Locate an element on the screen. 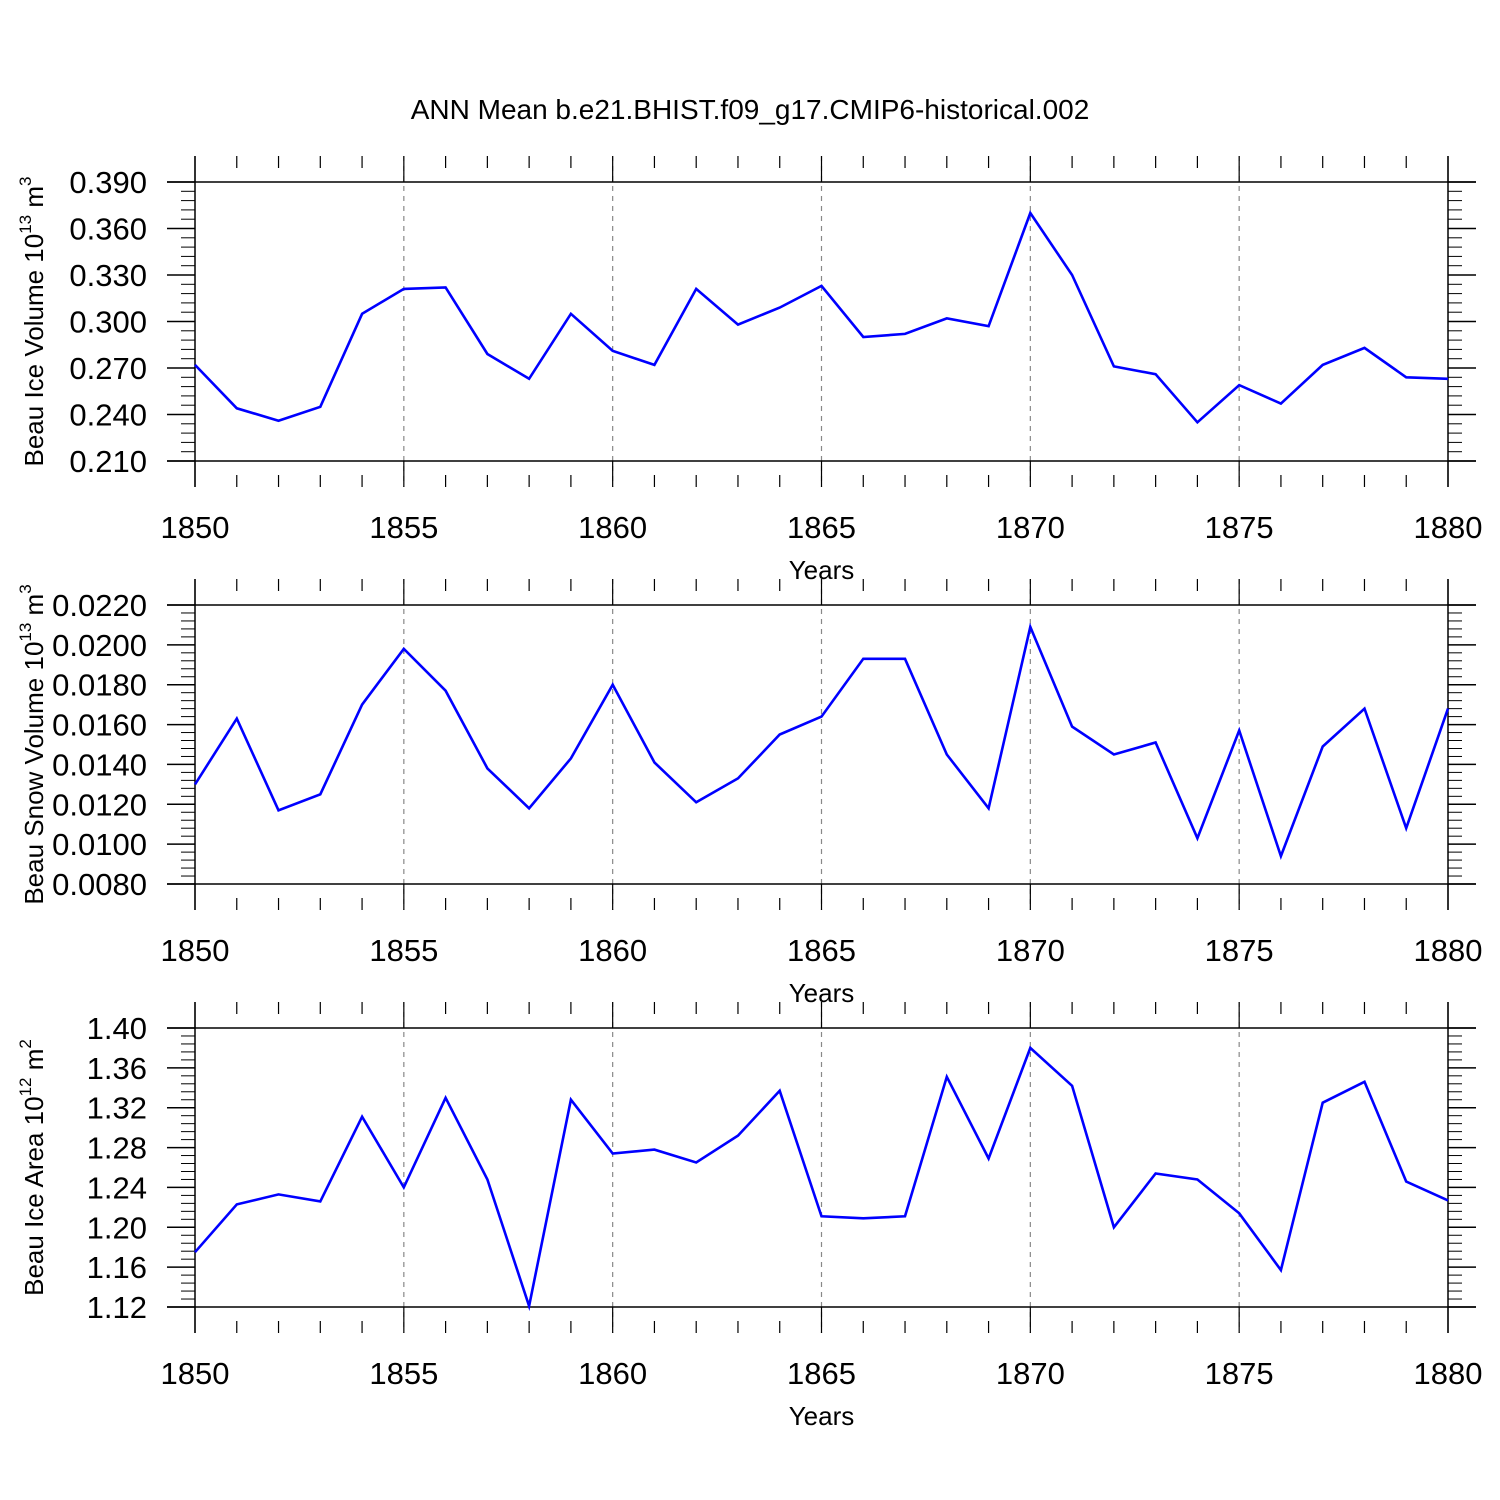 The height and width of the screenshot is (1500, 1500). y-axis-label: Beau Ice Volume 1013 m3 is located at coordinates (32, 322).